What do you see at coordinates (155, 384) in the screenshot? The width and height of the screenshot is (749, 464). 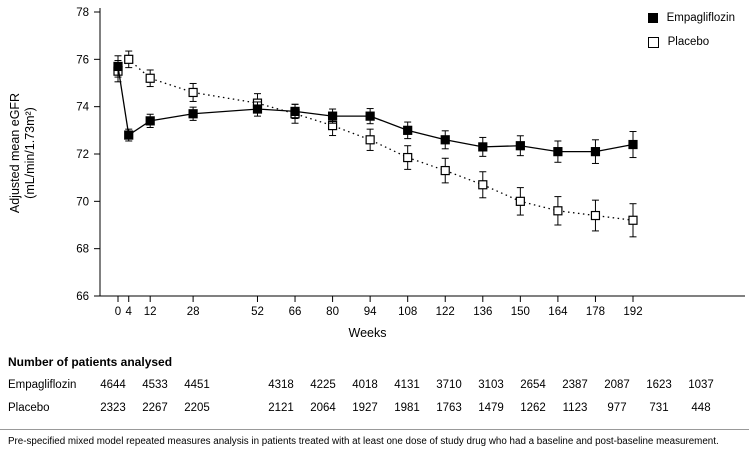 I see `patients-cell: 4533` at bounding box center [155, 384].